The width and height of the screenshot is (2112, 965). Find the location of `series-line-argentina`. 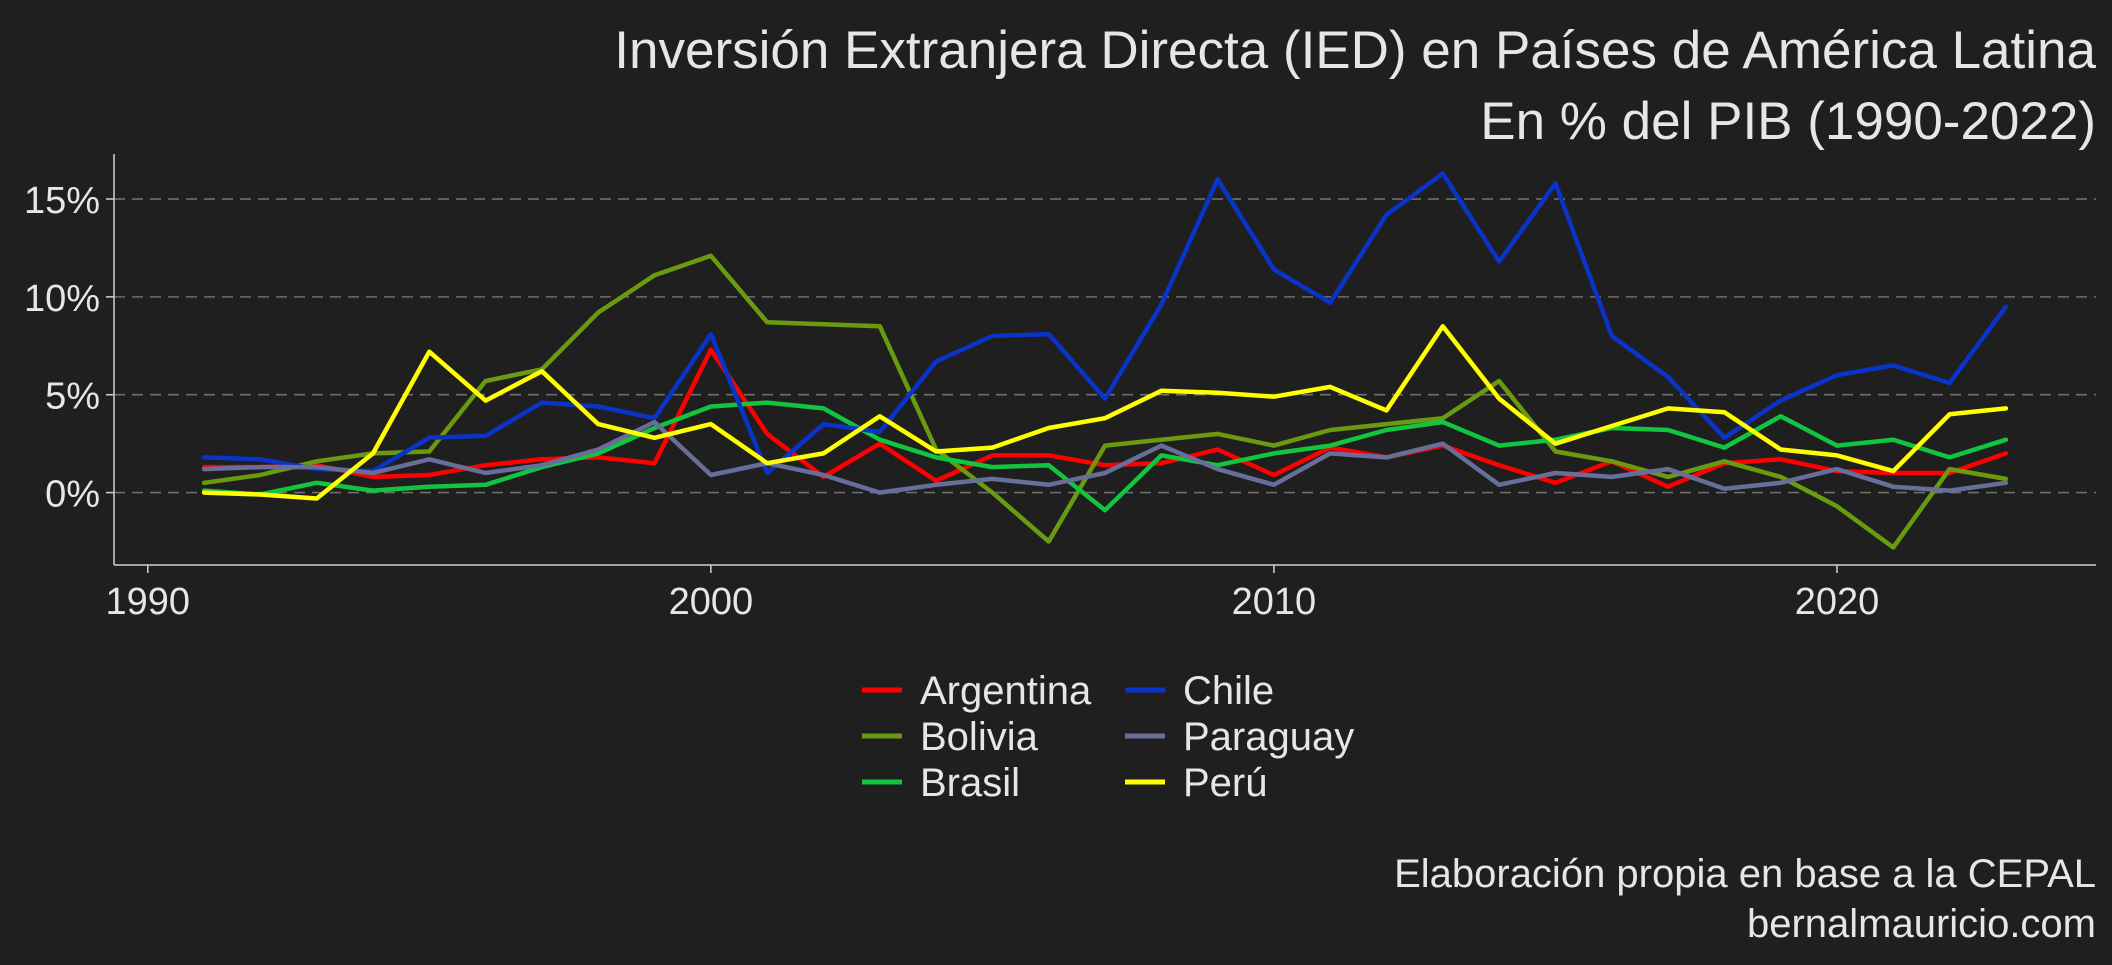

series-line-argentina is located at coordinates (1105, 418).